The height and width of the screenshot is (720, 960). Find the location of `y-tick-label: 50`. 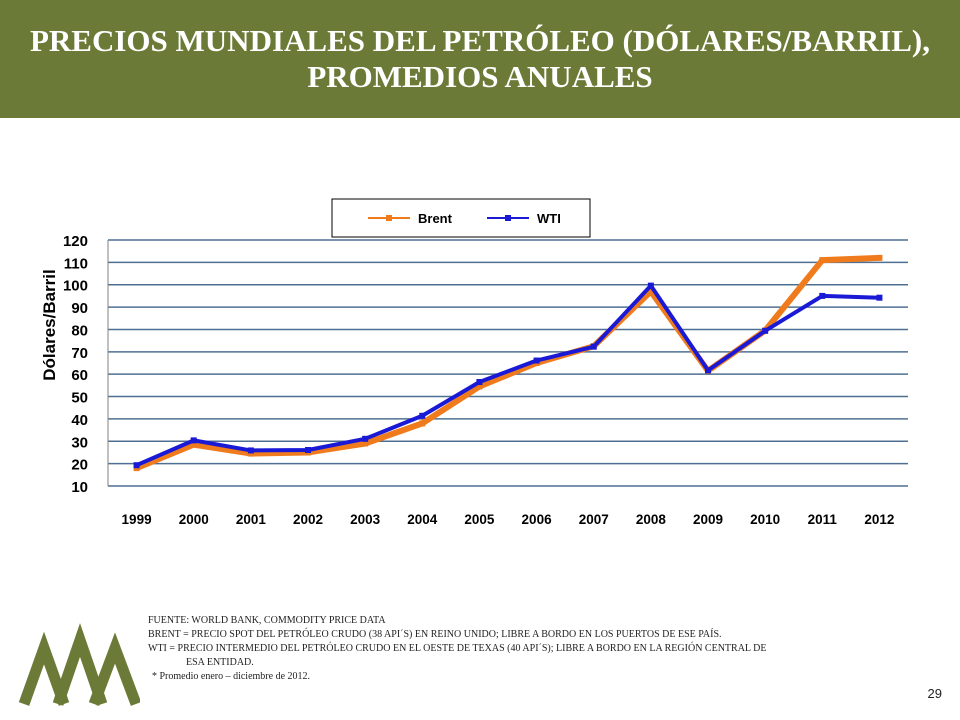

y-tick-label: 50 is located at coordinates (79, 398).